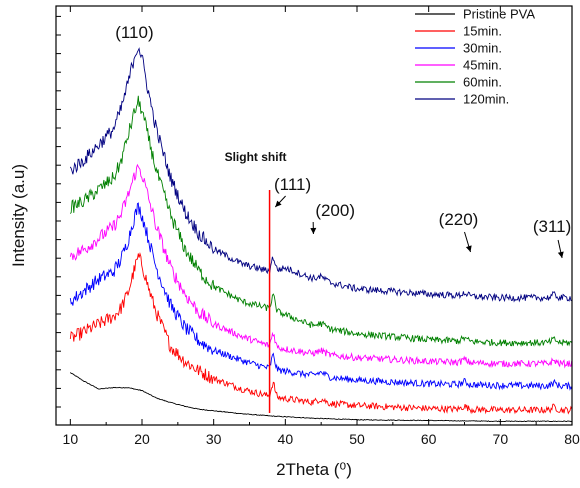 The image size is (580, 488). What do you see at coordinates (482, 65) in the screenshot?
I see `legend-label: 45min.` at bounding box center [482, 65].